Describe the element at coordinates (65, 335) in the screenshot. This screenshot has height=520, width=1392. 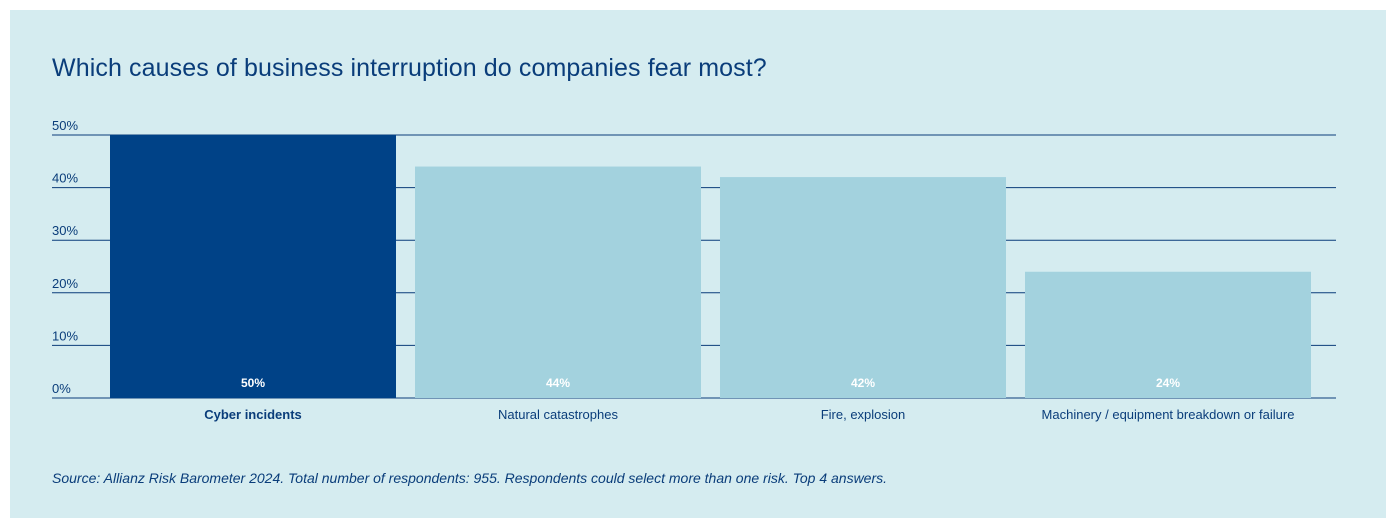
I see `y-tick-label: 10%` at that location.